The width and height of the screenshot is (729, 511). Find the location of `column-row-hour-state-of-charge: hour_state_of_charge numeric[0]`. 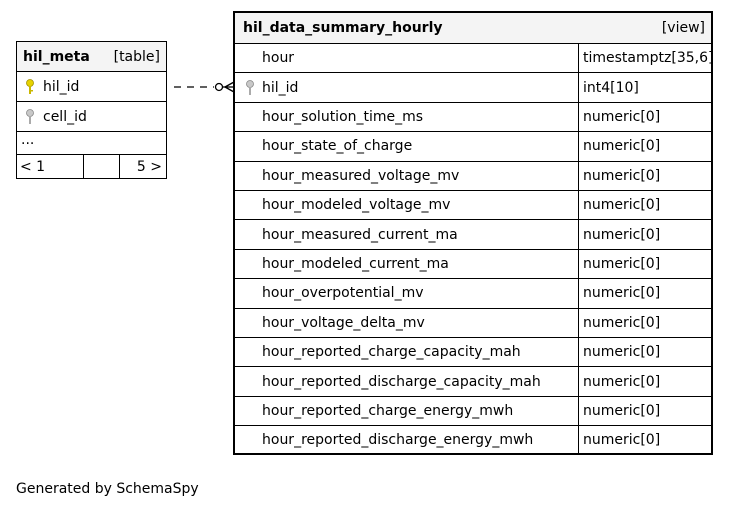

column-row-hour-state-of-charge: hour_state_of_charge numeric[0] is located at coordinates (473, 146).